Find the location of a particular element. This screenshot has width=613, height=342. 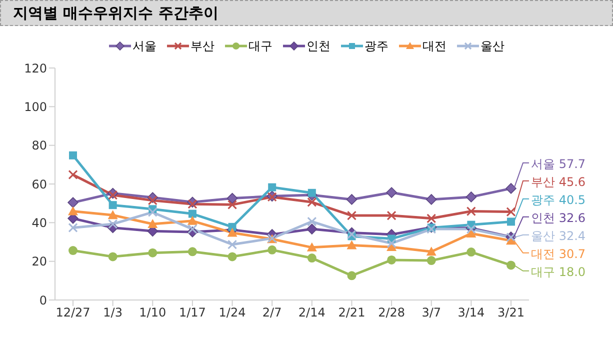

annotation: 울산 32.4 is located at coordinates (558, 235).